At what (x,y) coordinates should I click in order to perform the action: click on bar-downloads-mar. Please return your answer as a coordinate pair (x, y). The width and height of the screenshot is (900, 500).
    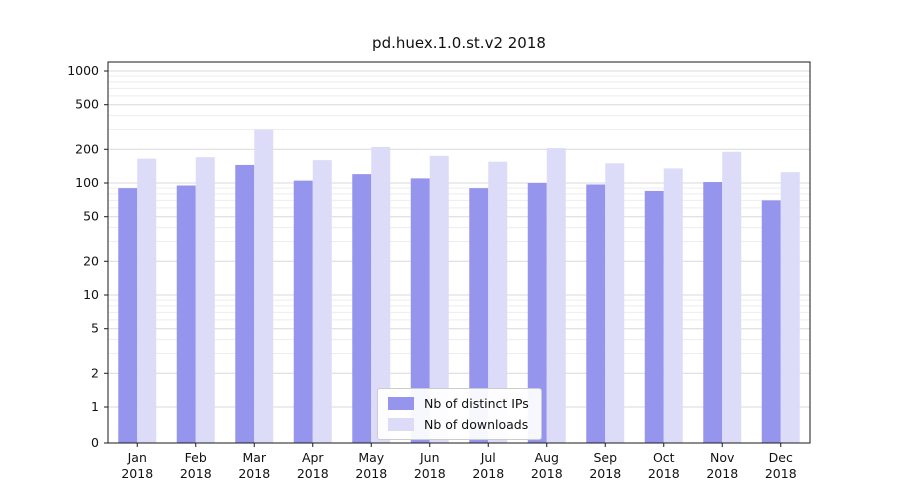
    Looking at the image, I should click on (264, 286).